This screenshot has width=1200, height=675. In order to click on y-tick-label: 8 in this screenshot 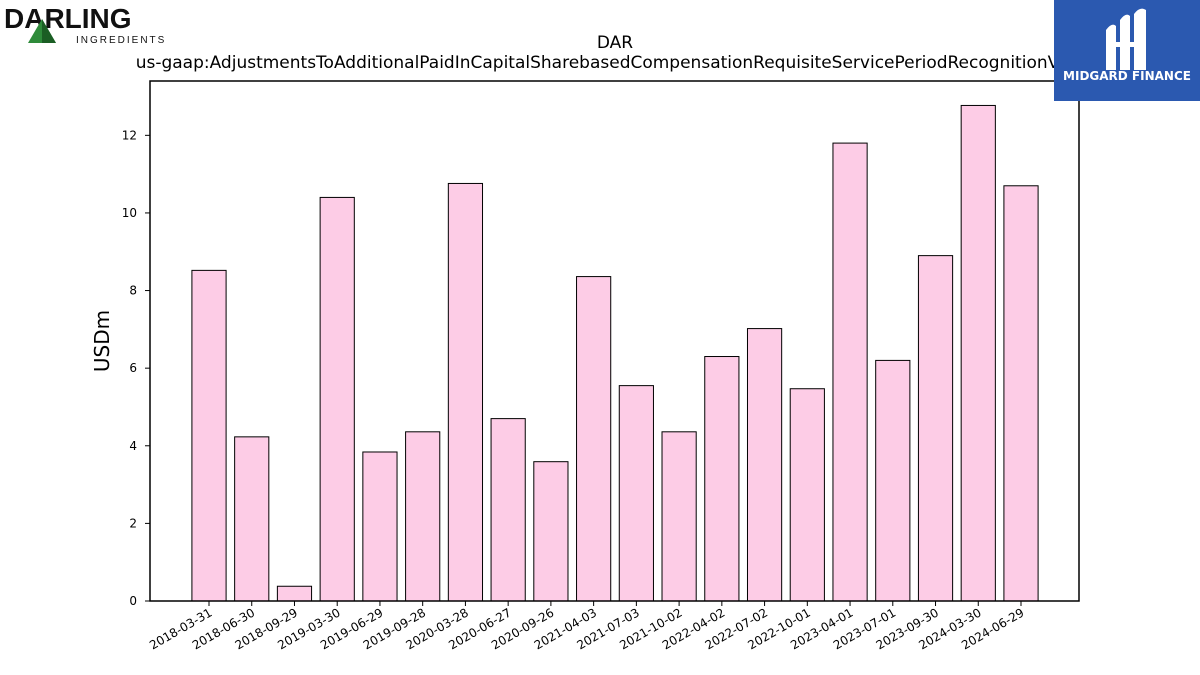, I will do `click(133, 291)`.